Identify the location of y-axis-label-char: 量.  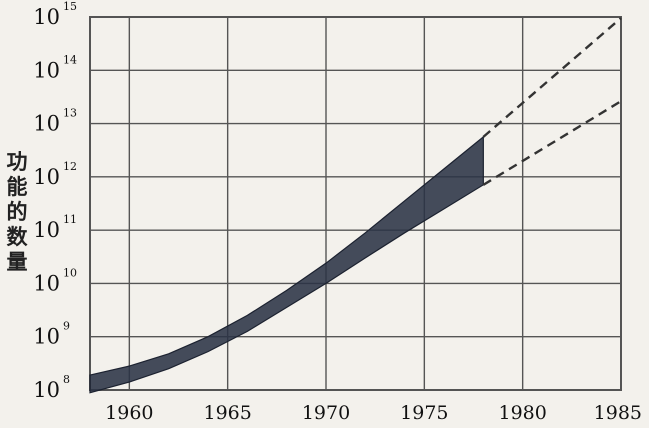
(17, 262).